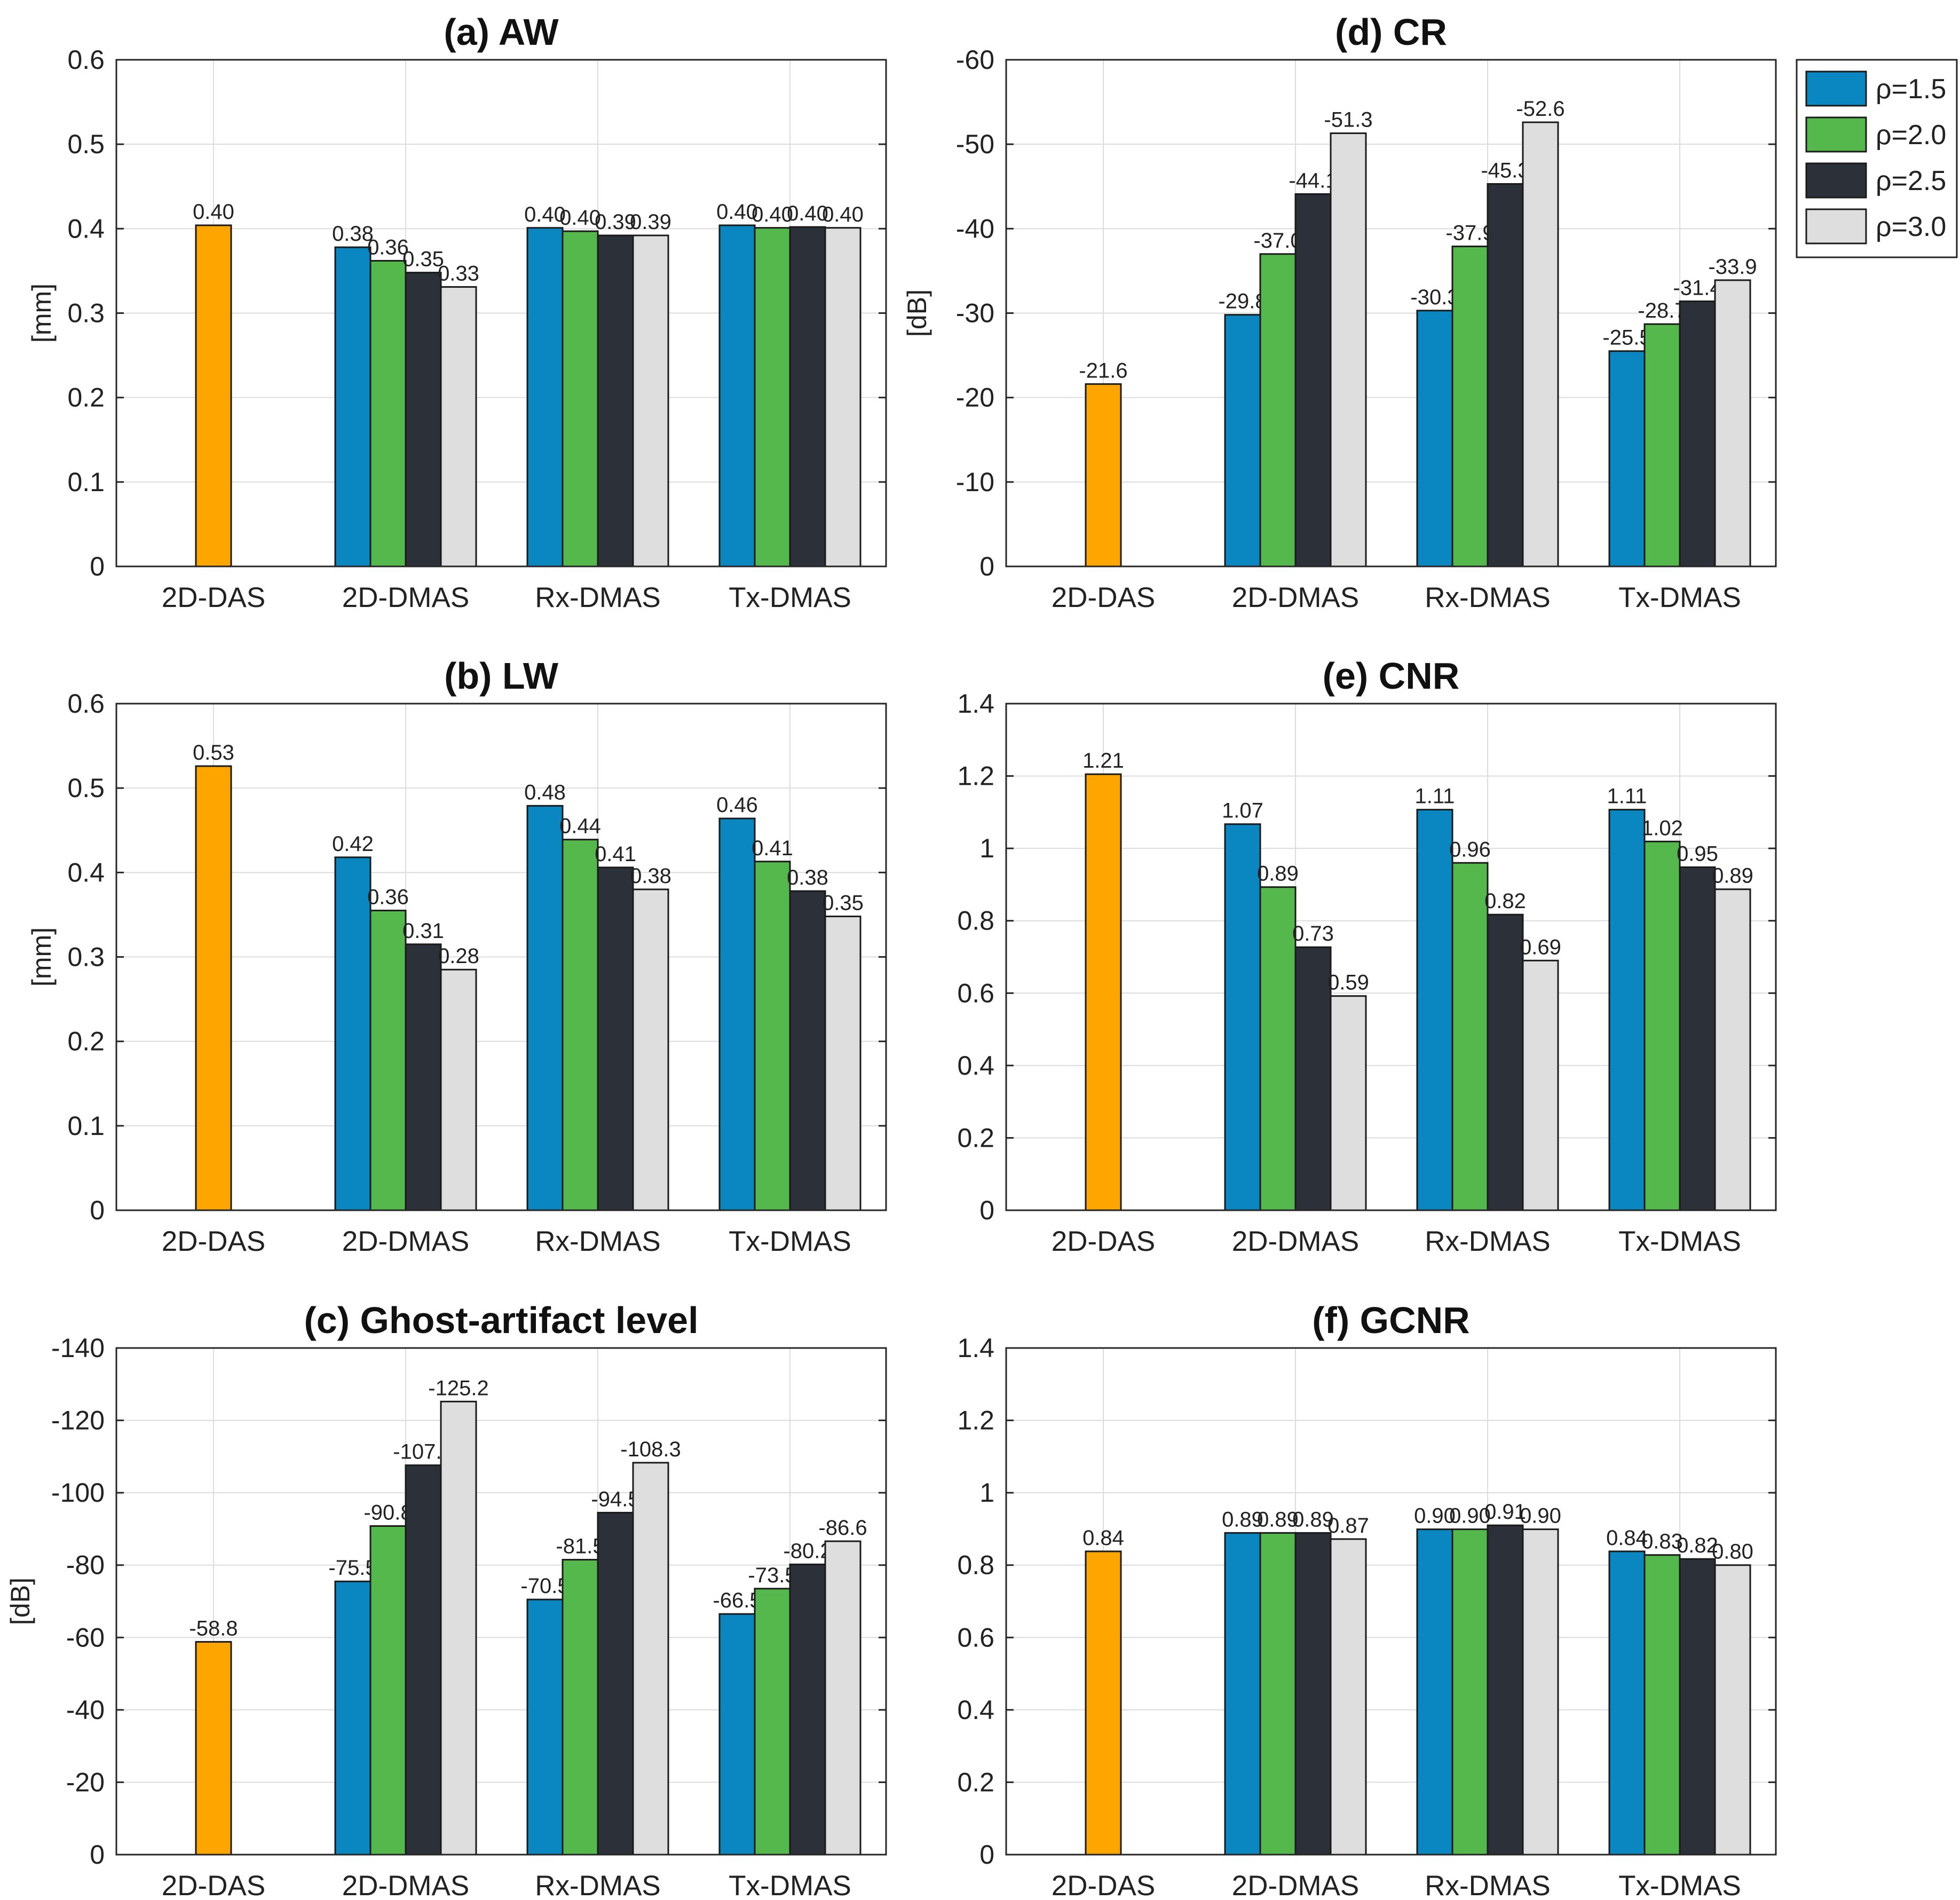 The height and width of the screenshot is (1900, 1960). I want to click on y-tick-label: -20, so click(85, 1782).